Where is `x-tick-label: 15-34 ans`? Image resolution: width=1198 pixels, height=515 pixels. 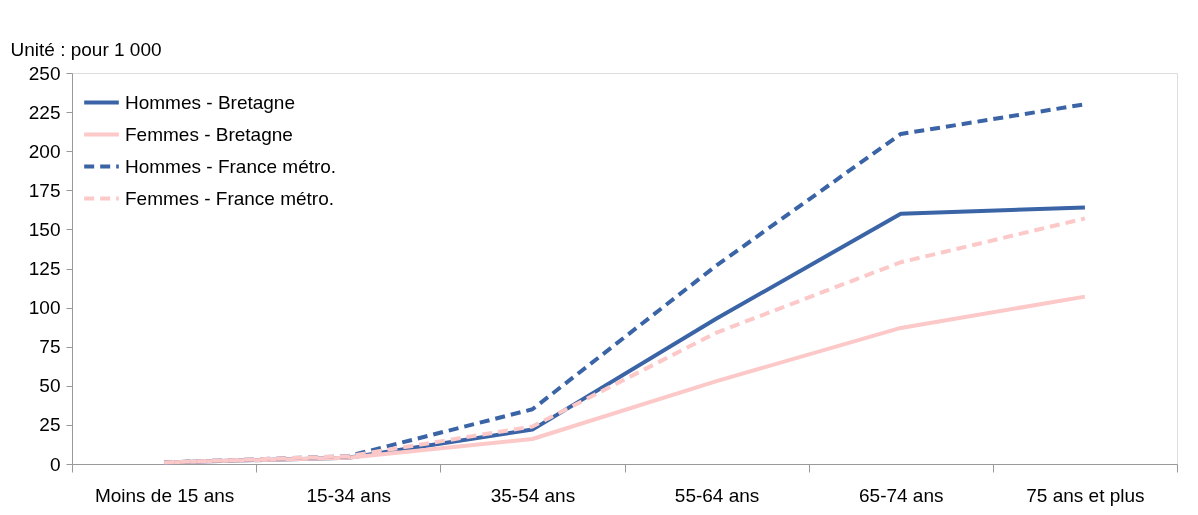
x-tick-label: 15-34 ans is located at coordinates (349, 495).